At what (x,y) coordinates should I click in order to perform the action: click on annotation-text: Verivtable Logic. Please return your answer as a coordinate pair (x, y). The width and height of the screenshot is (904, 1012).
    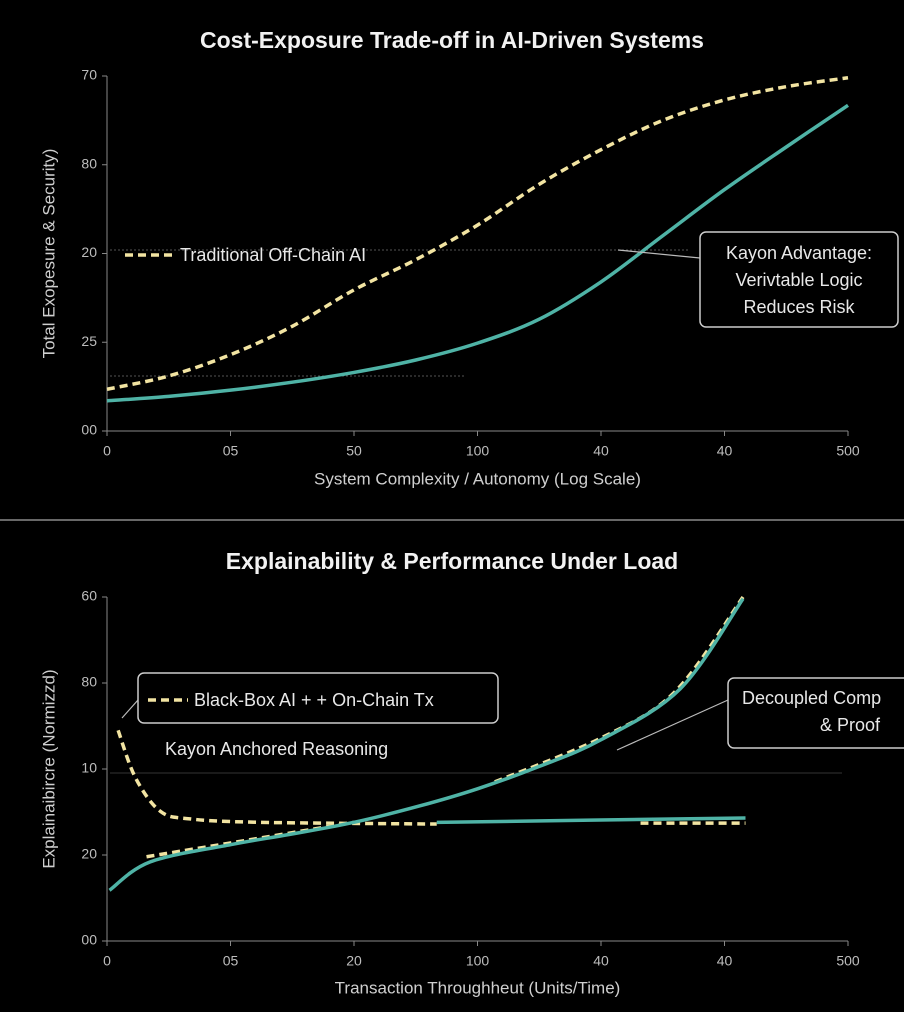
    Looking at the image, I should click on (798, 280).